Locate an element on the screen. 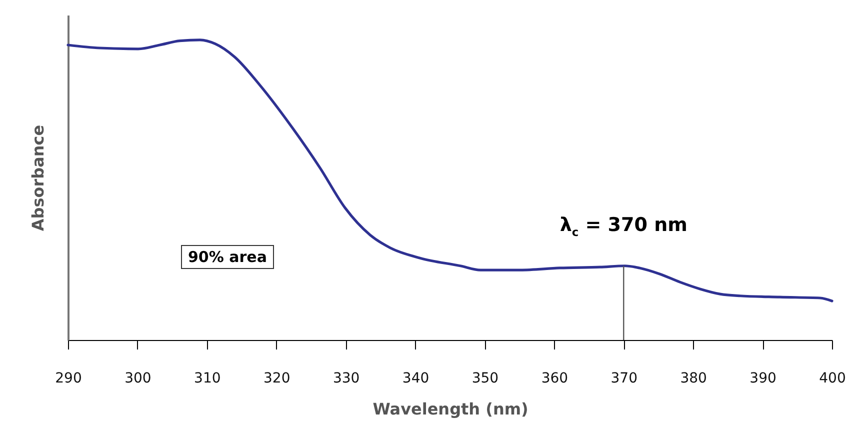  x-tick-label: 360 is located at coordinates (554, 378).